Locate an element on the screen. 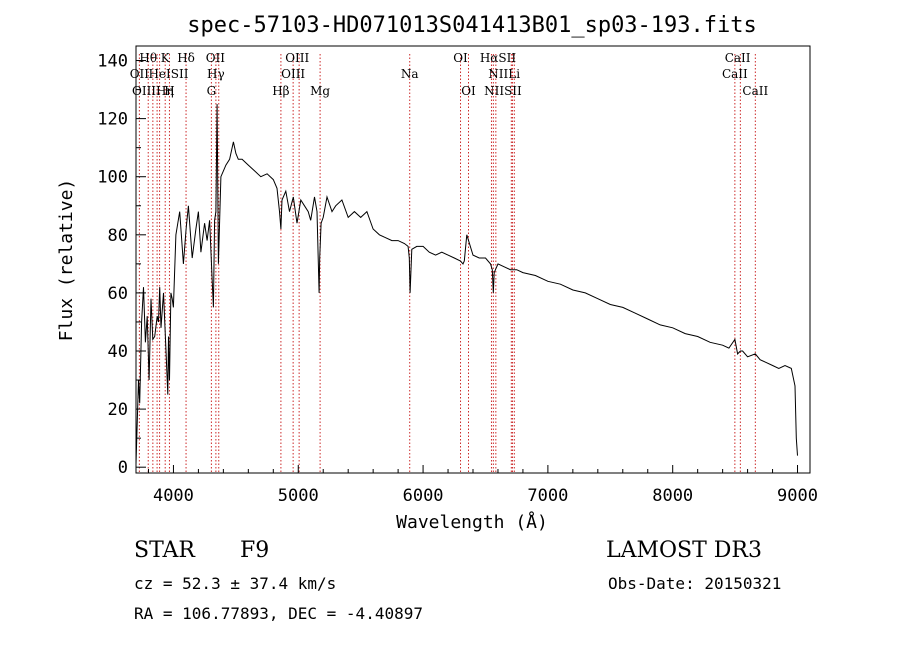 The height and width of the screenshot is (649, 900). coordinates: RA = 106.77893, DEC = -4.40897 is located at coordinates (278, 613).